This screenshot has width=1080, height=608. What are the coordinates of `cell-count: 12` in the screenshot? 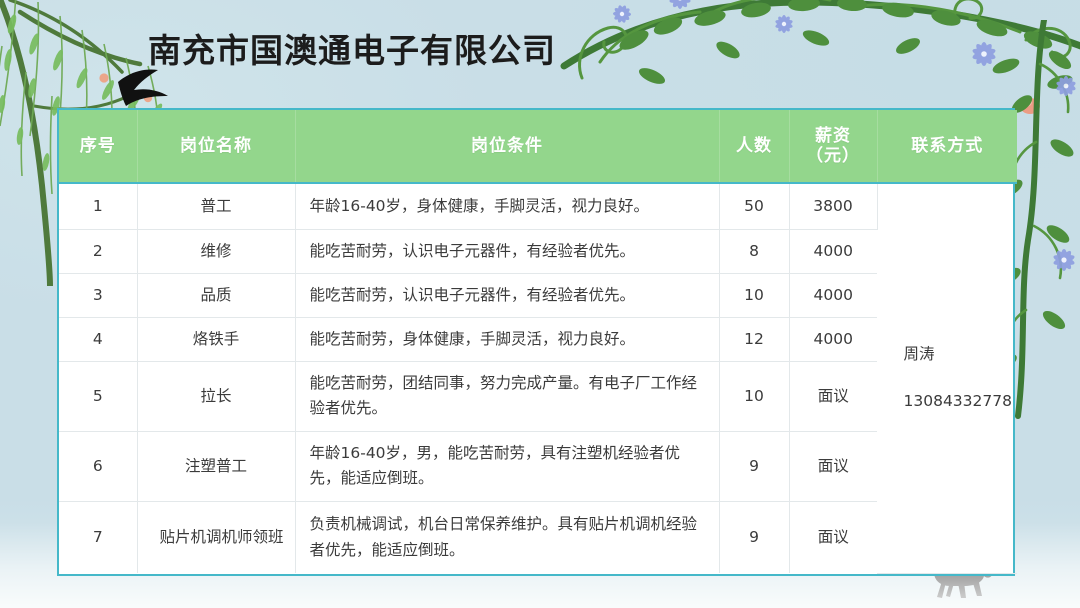 It's located at (754, 339).